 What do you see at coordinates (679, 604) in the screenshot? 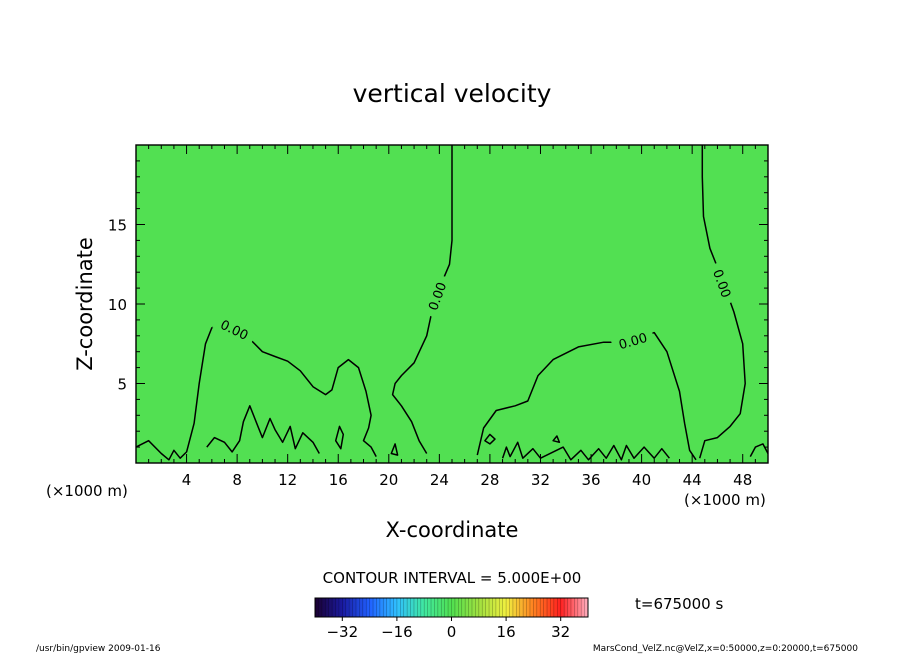
I see `time-label: t=675000 s` at bounding box center [679, 604].